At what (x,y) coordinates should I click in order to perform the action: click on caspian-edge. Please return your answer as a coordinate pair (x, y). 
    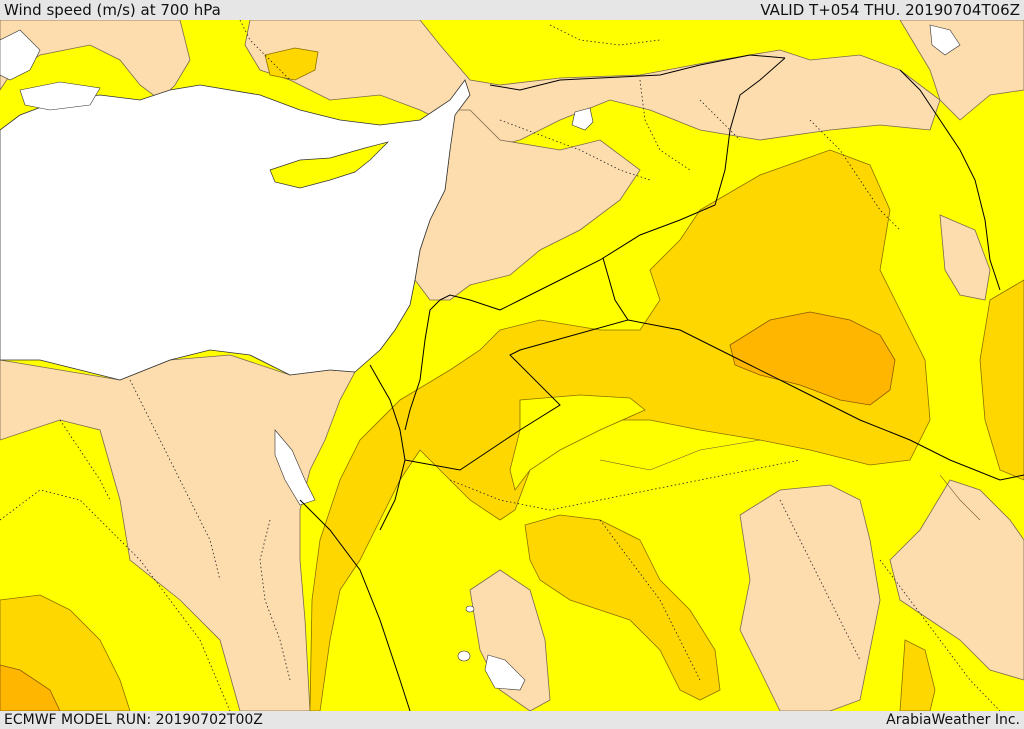
    Looking at the image, I should click on (945, 40).